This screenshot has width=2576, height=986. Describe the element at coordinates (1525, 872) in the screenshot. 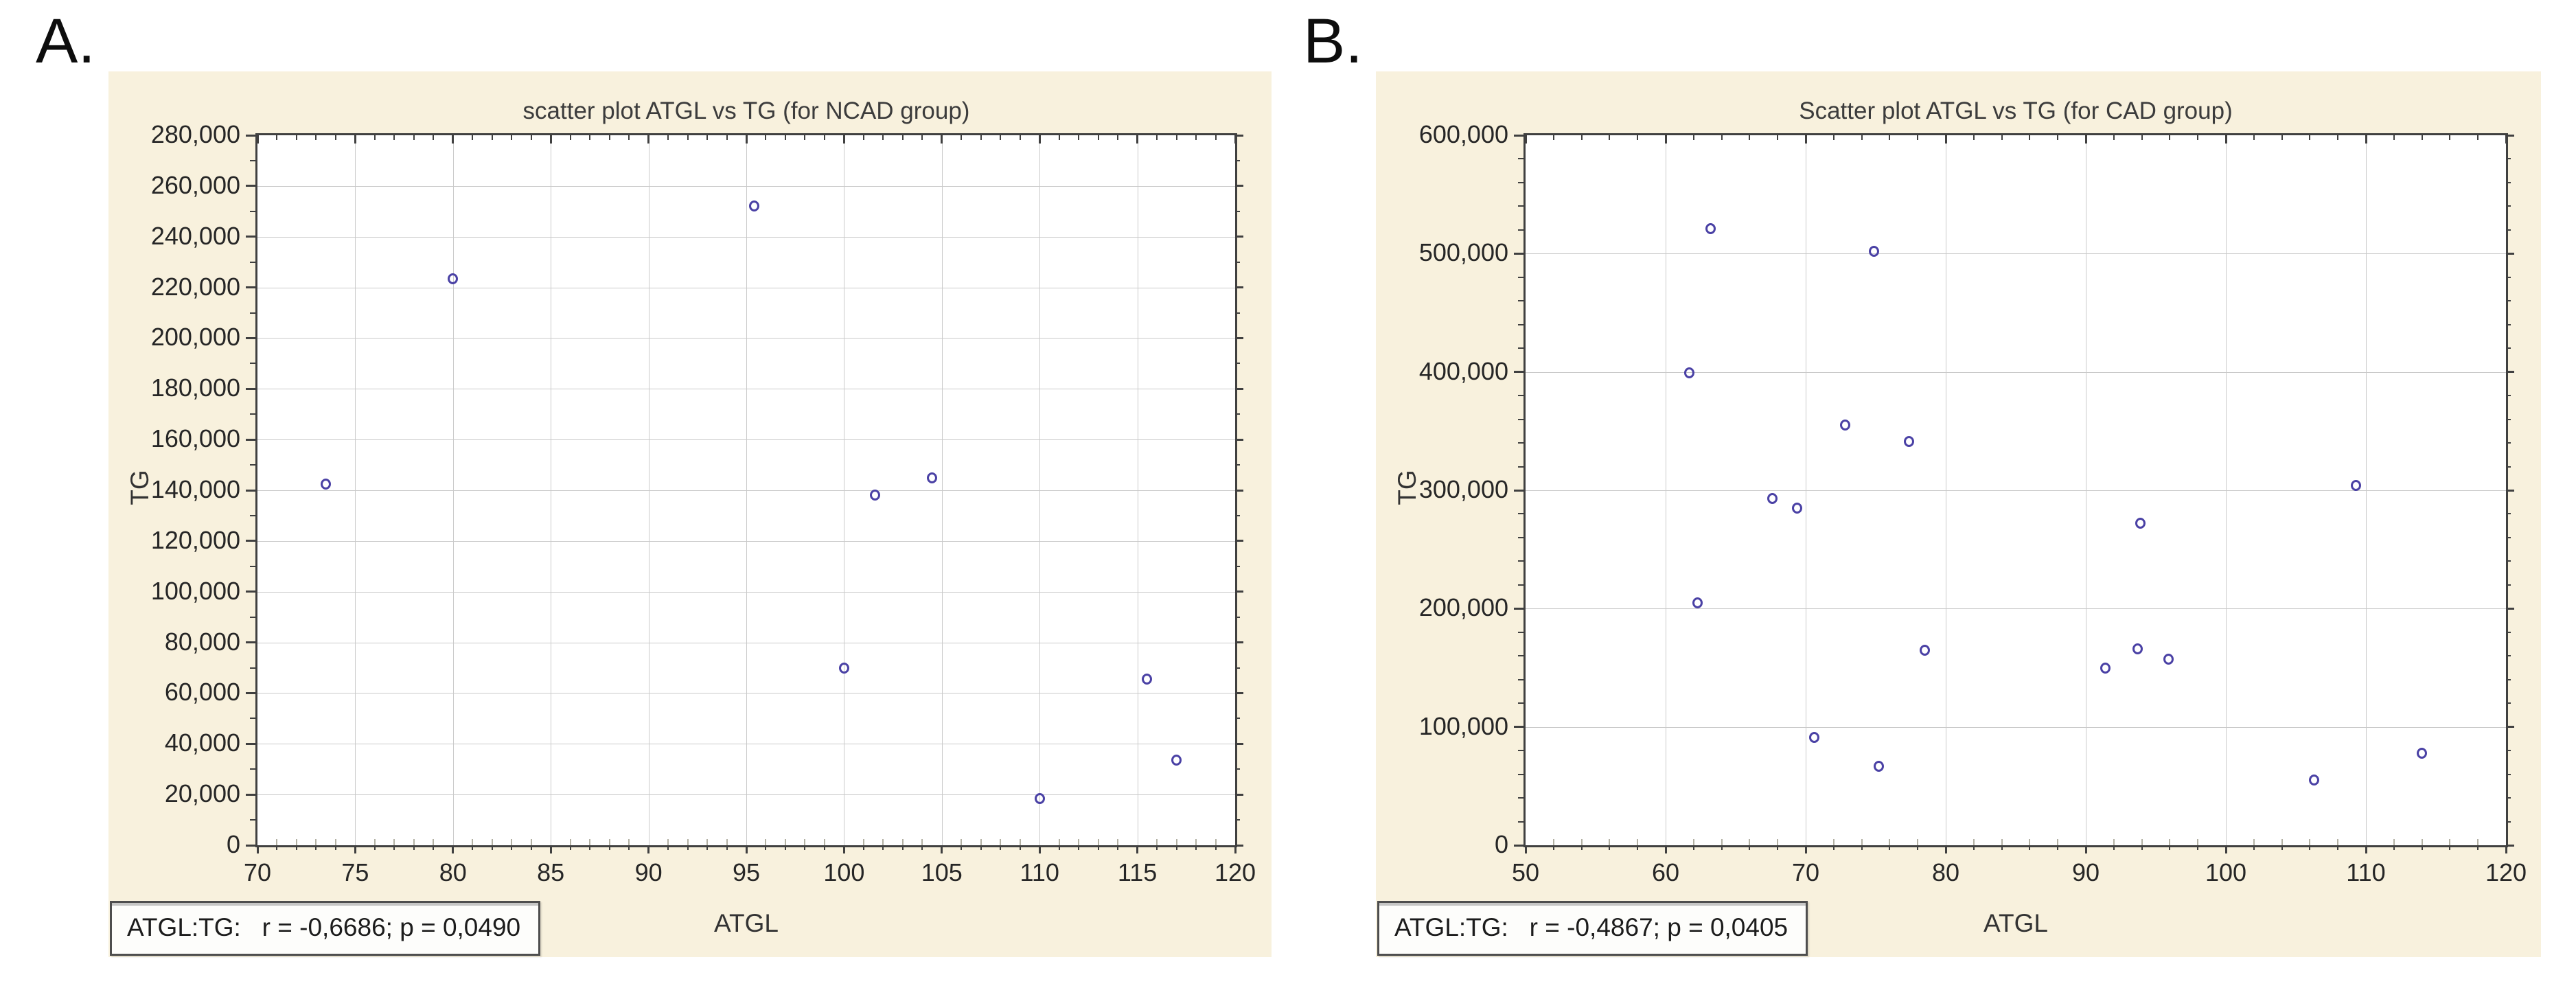

I see `x-tick-label: 50` at that location.